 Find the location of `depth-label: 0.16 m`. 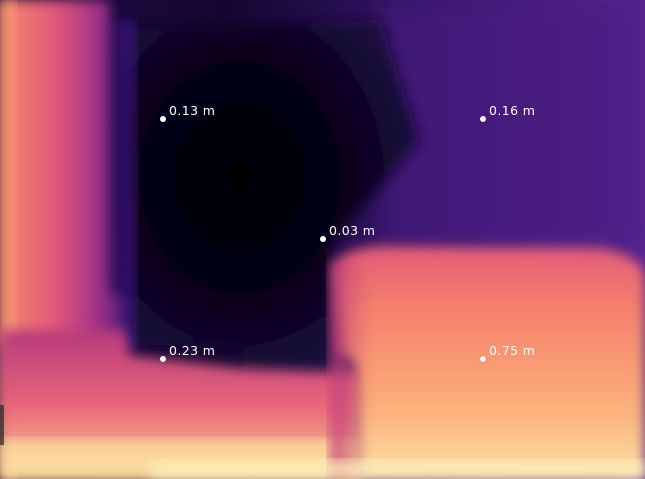

depth-label: 0.16 m is located at coordinates (512, 110).